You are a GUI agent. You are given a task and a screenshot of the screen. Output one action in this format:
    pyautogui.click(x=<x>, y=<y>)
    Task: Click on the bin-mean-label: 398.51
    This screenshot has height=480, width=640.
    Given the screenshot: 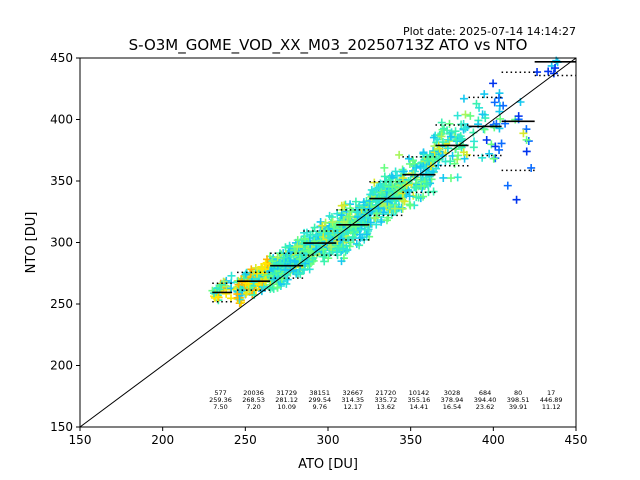 What is the action you would take?
    pyautogui.click(x=518, y=400)
    